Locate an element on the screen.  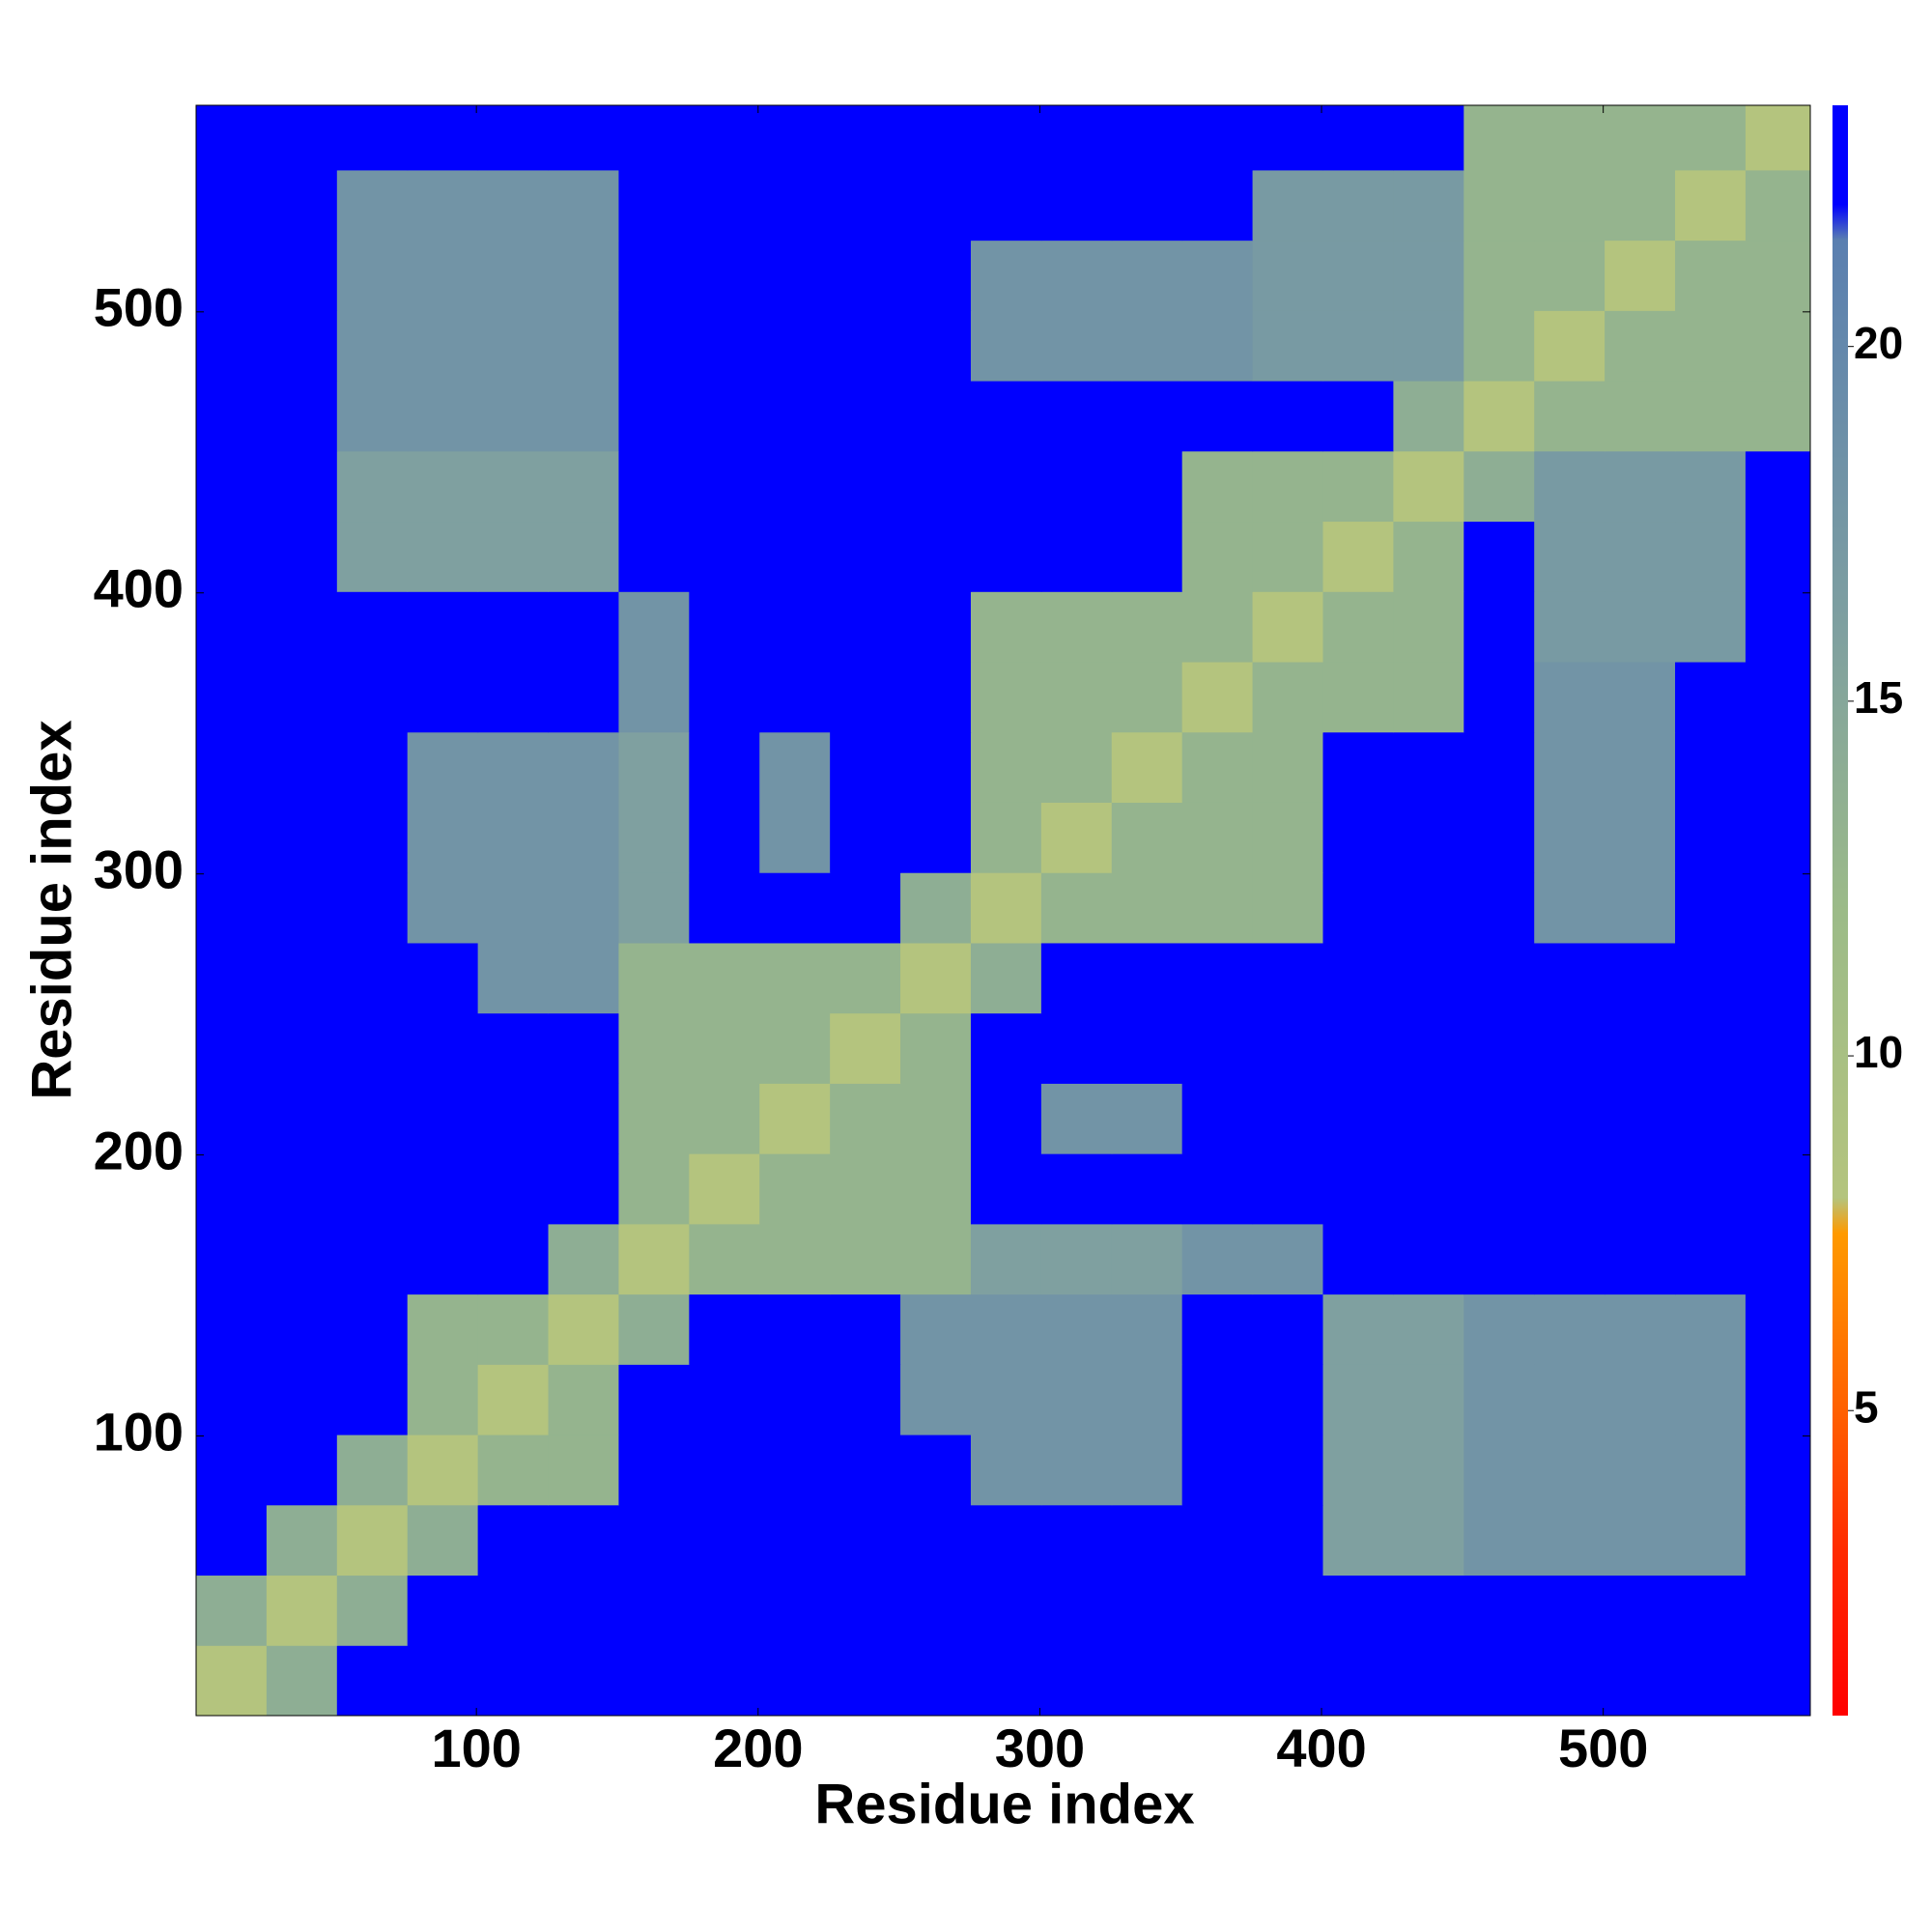
y-tick-label: 500 is located at coordinates (139, 307).